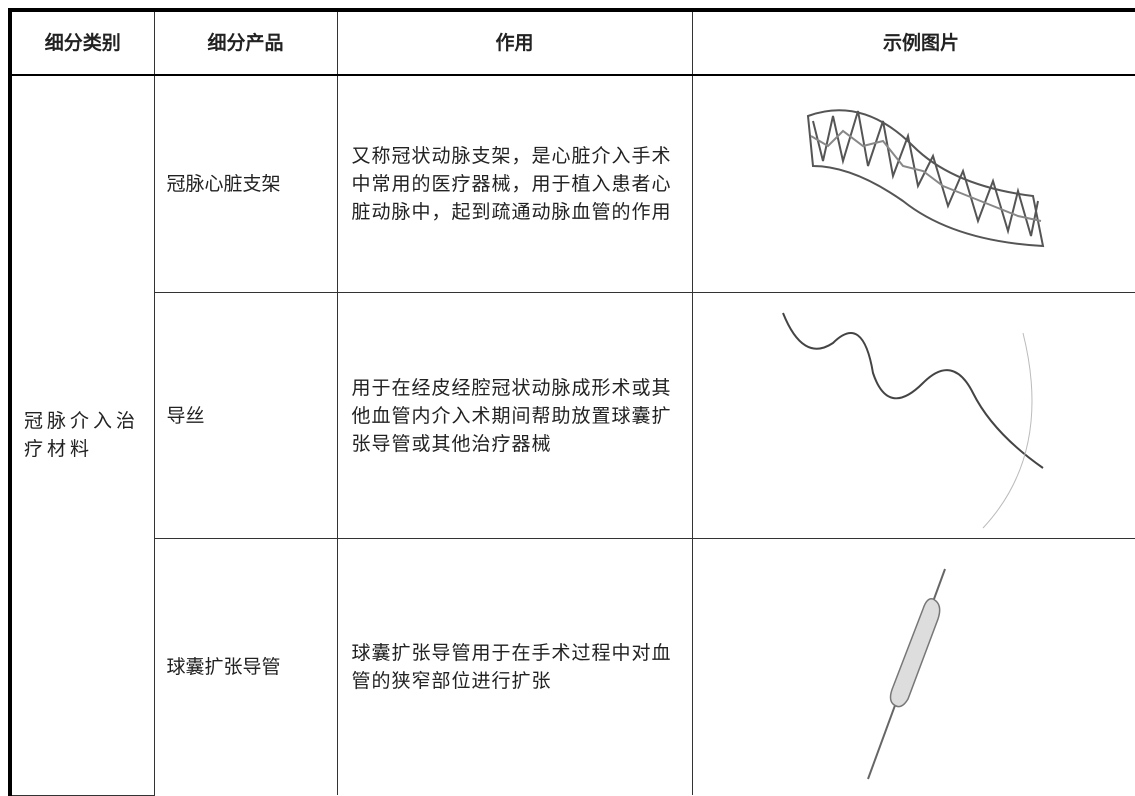 The width and height of the screenshot is (1135, 796). What do you see at coordinates (914, 180) in the screenshot?
I see `stent-image` at bounding box center [914, 180].